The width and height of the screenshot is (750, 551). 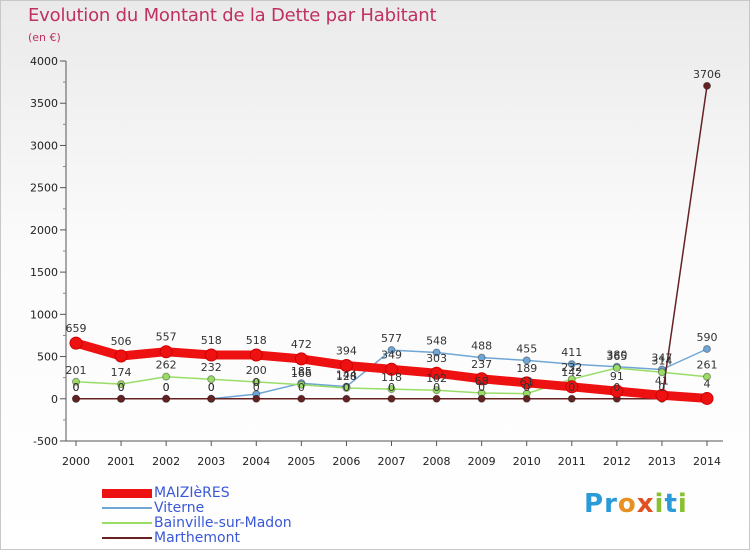 What do you see at coordinates (594, 504) in the screenshot?
I see `logo-letter: P` at bounding box center [594, 504].